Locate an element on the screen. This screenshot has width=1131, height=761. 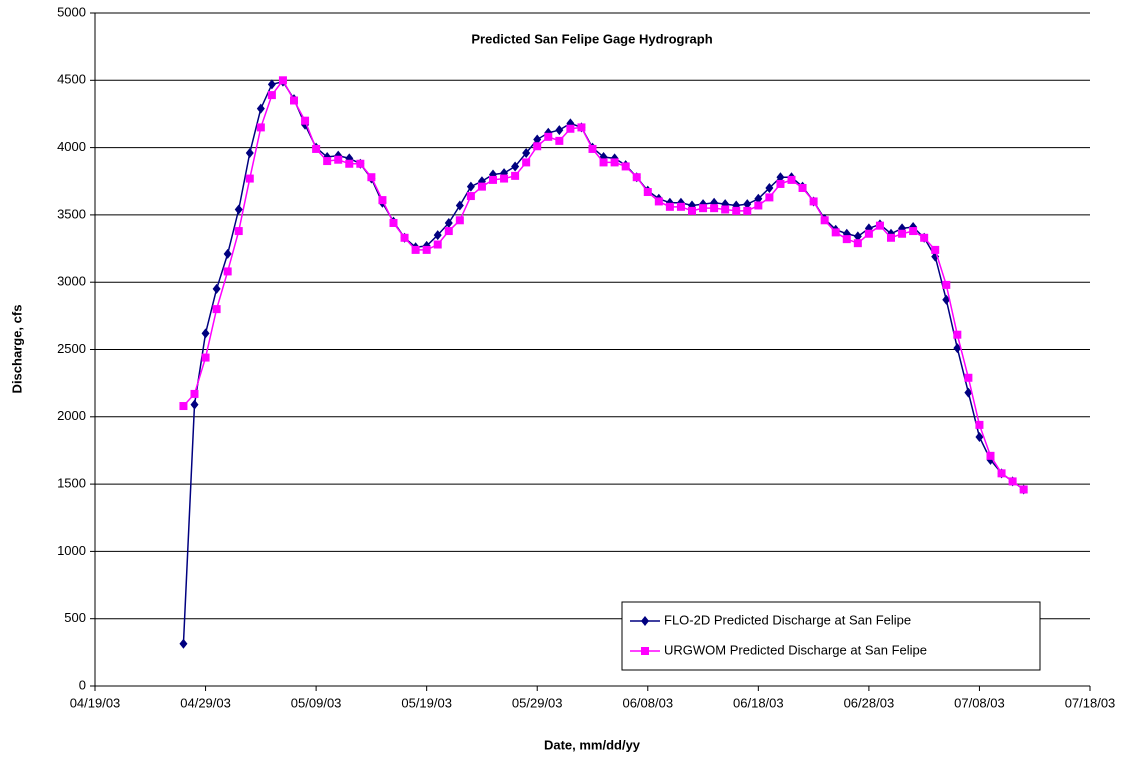
x-tick-label: 05/19/03 is located at coordinates (426, 702).